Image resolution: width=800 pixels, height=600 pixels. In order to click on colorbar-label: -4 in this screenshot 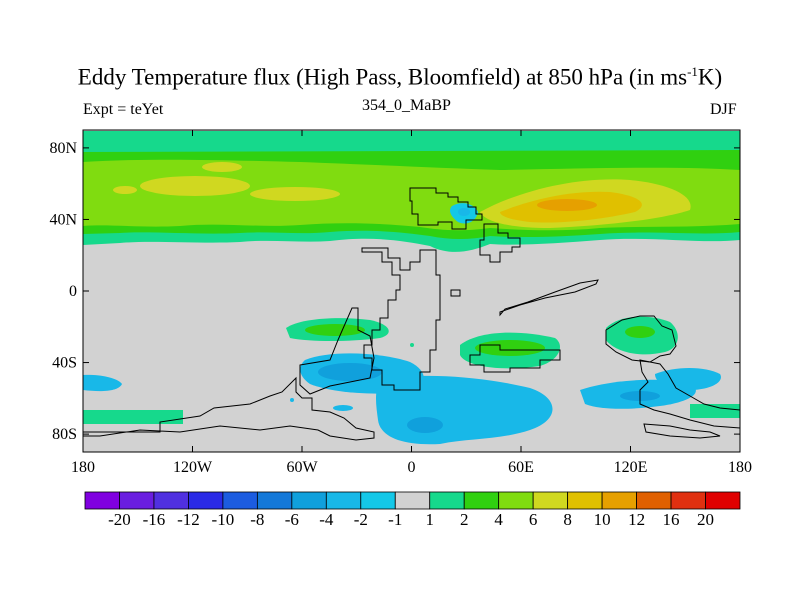, I will do `click(326, 519)`.